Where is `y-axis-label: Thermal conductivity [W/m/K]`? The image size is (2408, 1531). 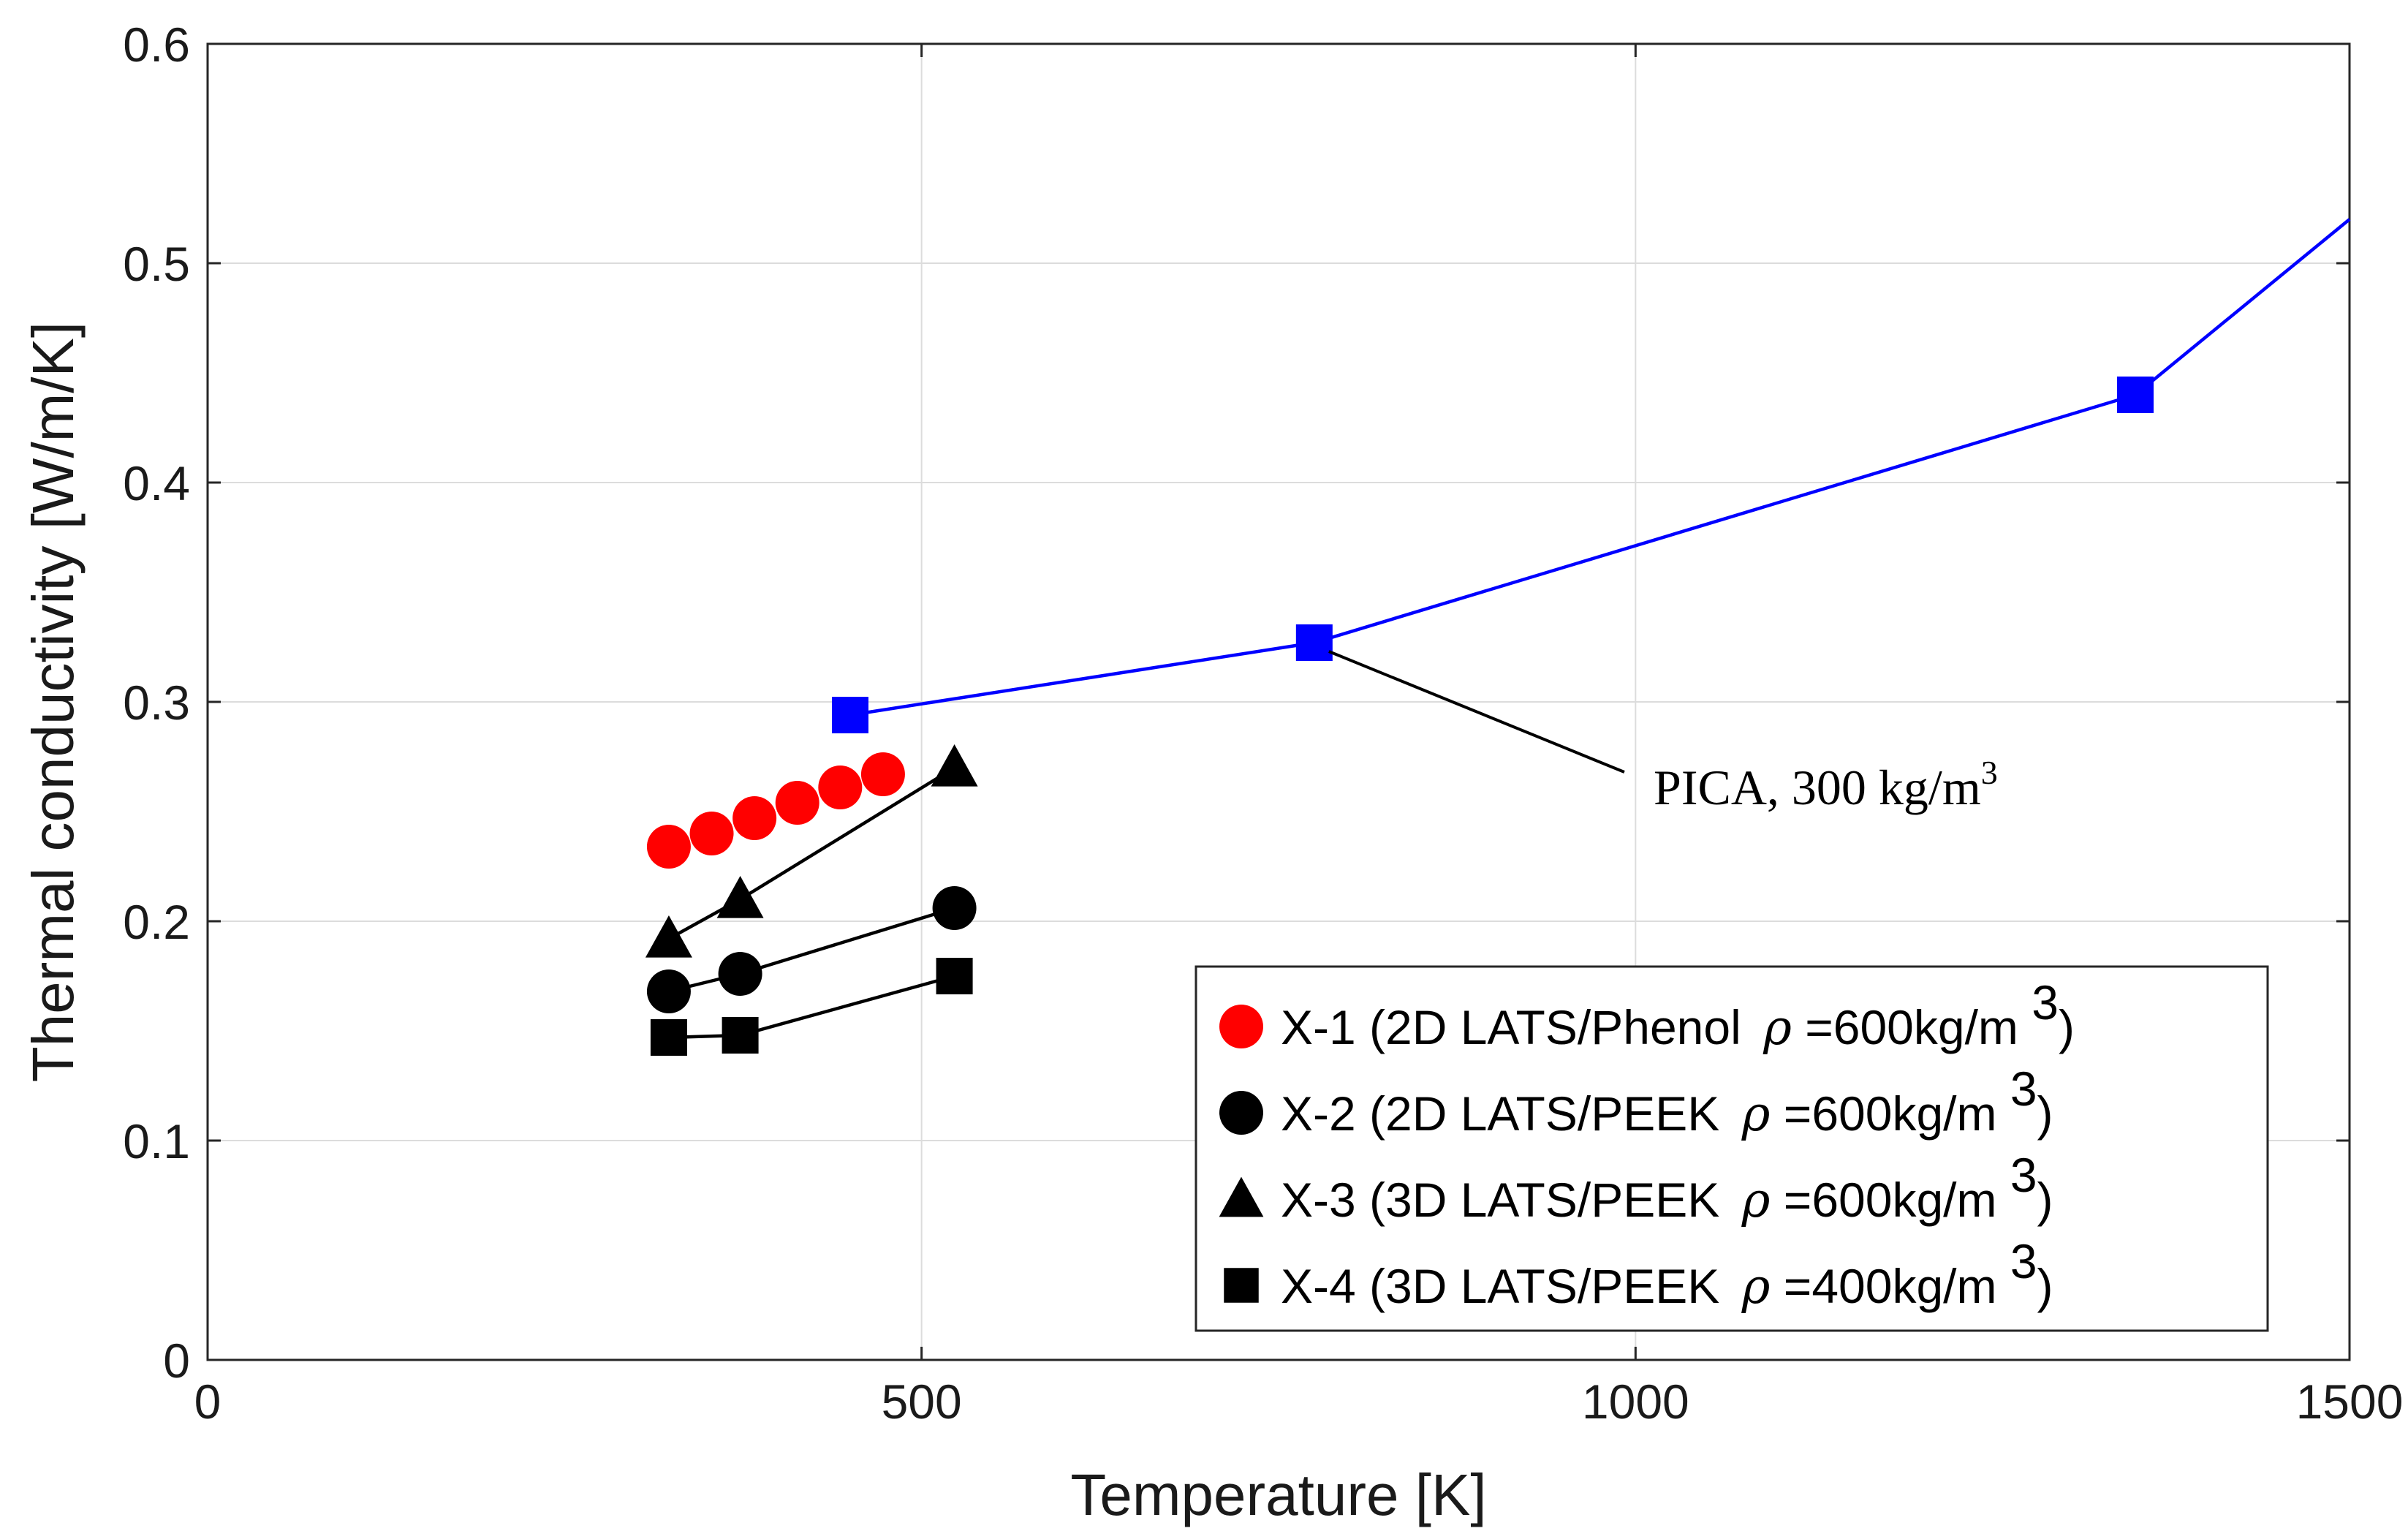
y-axis-label: Thermal conductivity [W/m/K] is located at coordinates (53, 702).